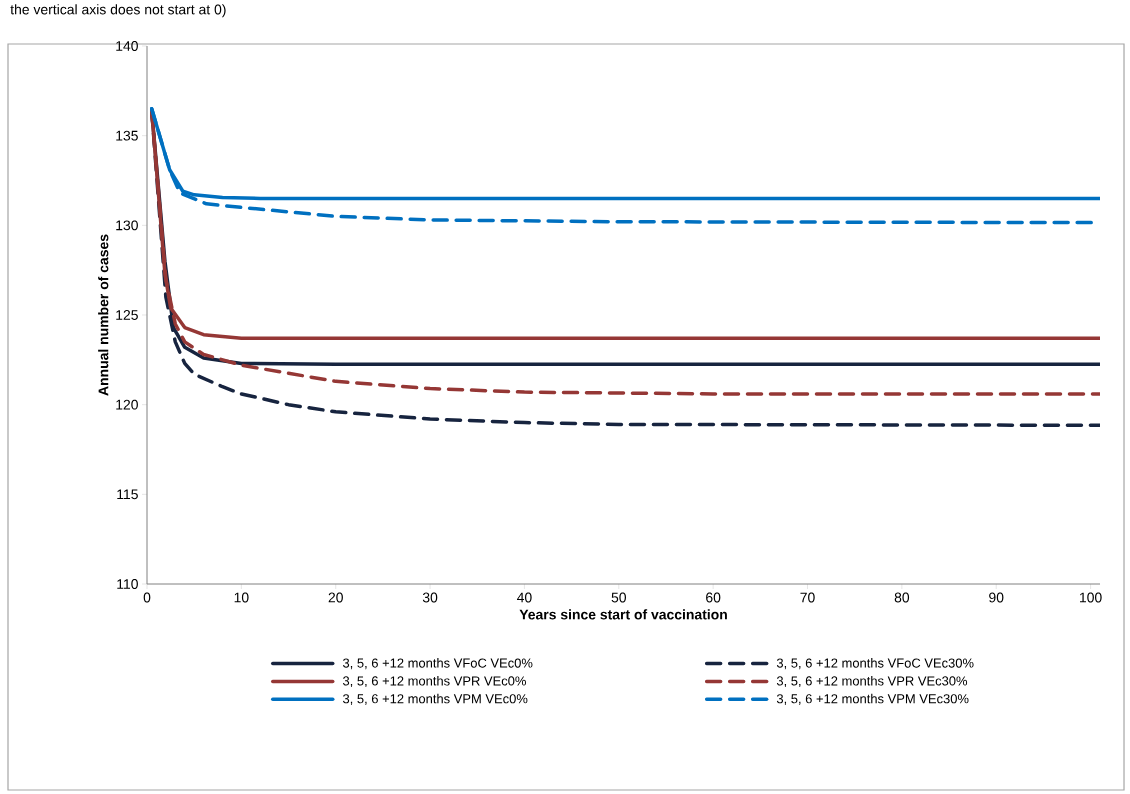 The height and width of the screenshot is (794, 1130). Describe the element at coordinates (127, 46) in the screenshot. I see `y-tick-label: 140` at that location.